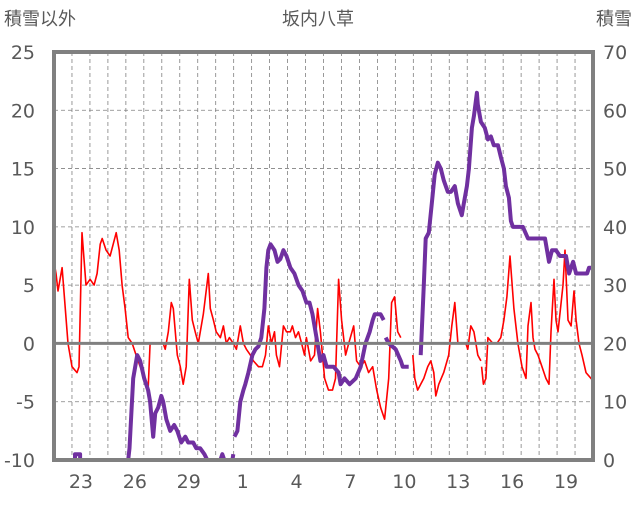  Describe the element at coordinates (615, 170) in the screenshot. I see `right-y-tick-label: 50` at that location.